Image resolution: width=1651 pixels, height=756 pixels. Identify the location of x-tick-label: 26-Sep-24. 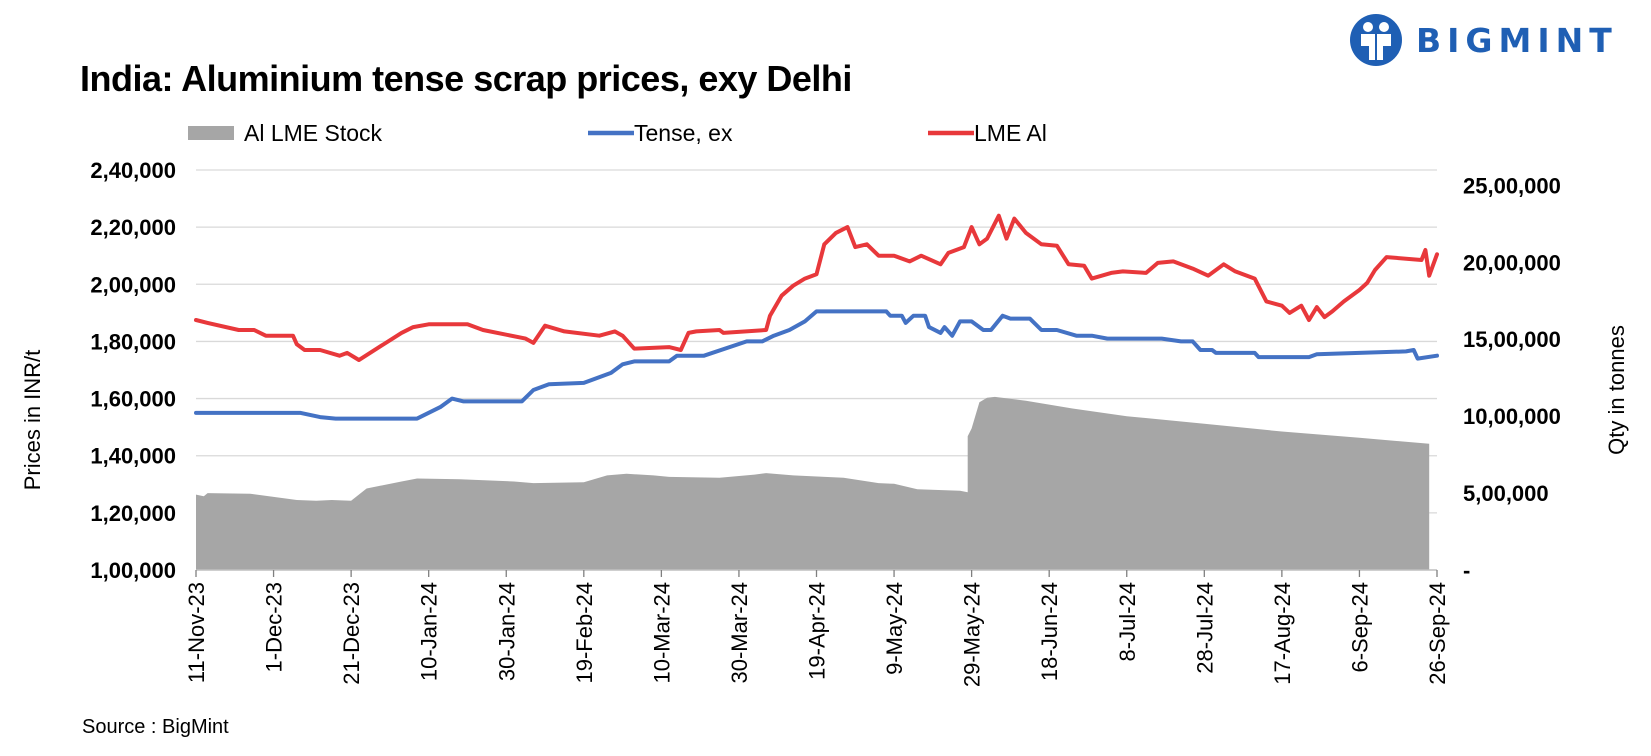
(1437, 633).